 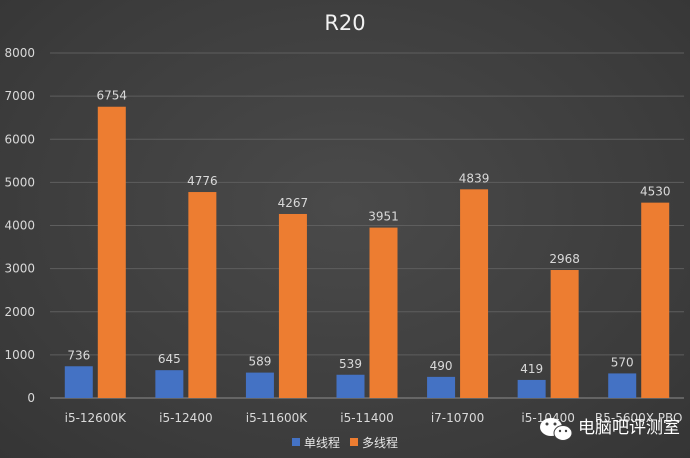 I want to click on data-label: 3951, so click(x=383, y=217).